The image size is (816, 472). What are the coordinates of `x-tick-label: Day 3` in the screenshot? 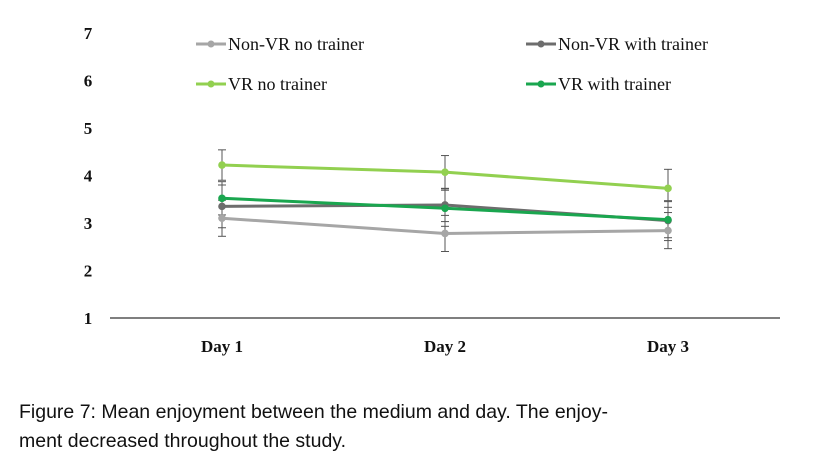 It's located at (668, 346).